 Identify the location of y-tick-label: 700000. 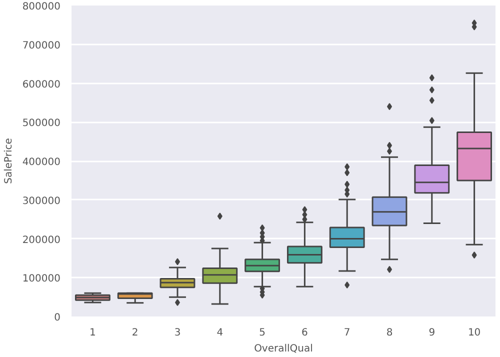
(41, 46).